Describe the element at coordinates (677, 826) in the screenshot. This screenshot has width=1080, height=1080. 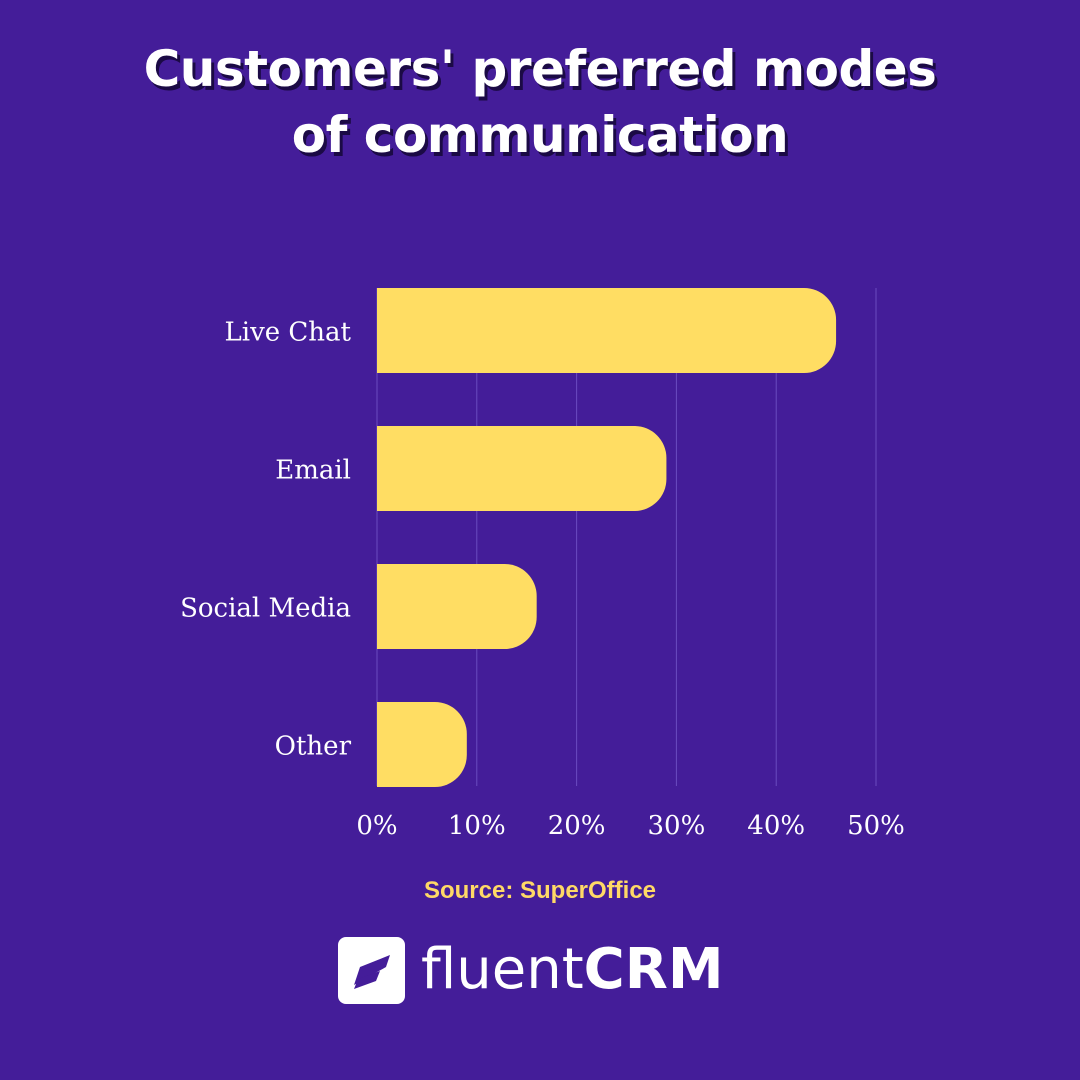
I see `x-tick-label: 30%` at that location.